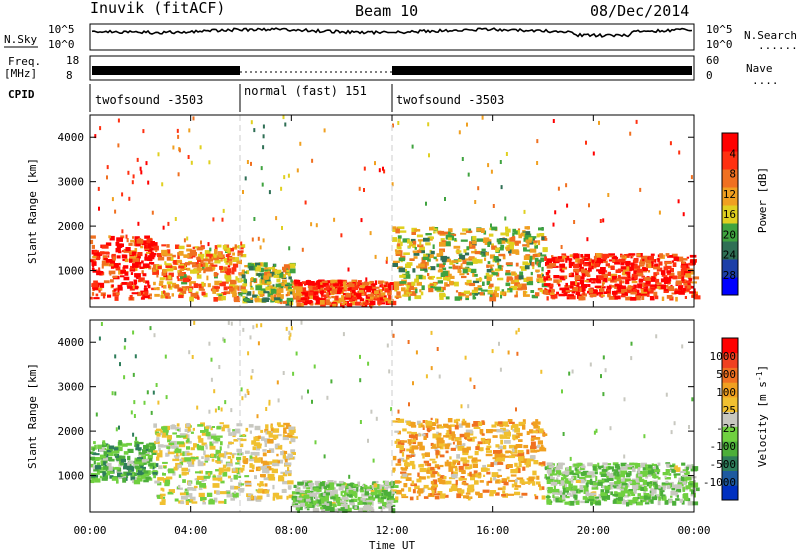 This screenshot has width=800, height=558. Describe the element at coordinates (386, 11) in the screenshot. I see `beam-title: Beam 10` at that location.